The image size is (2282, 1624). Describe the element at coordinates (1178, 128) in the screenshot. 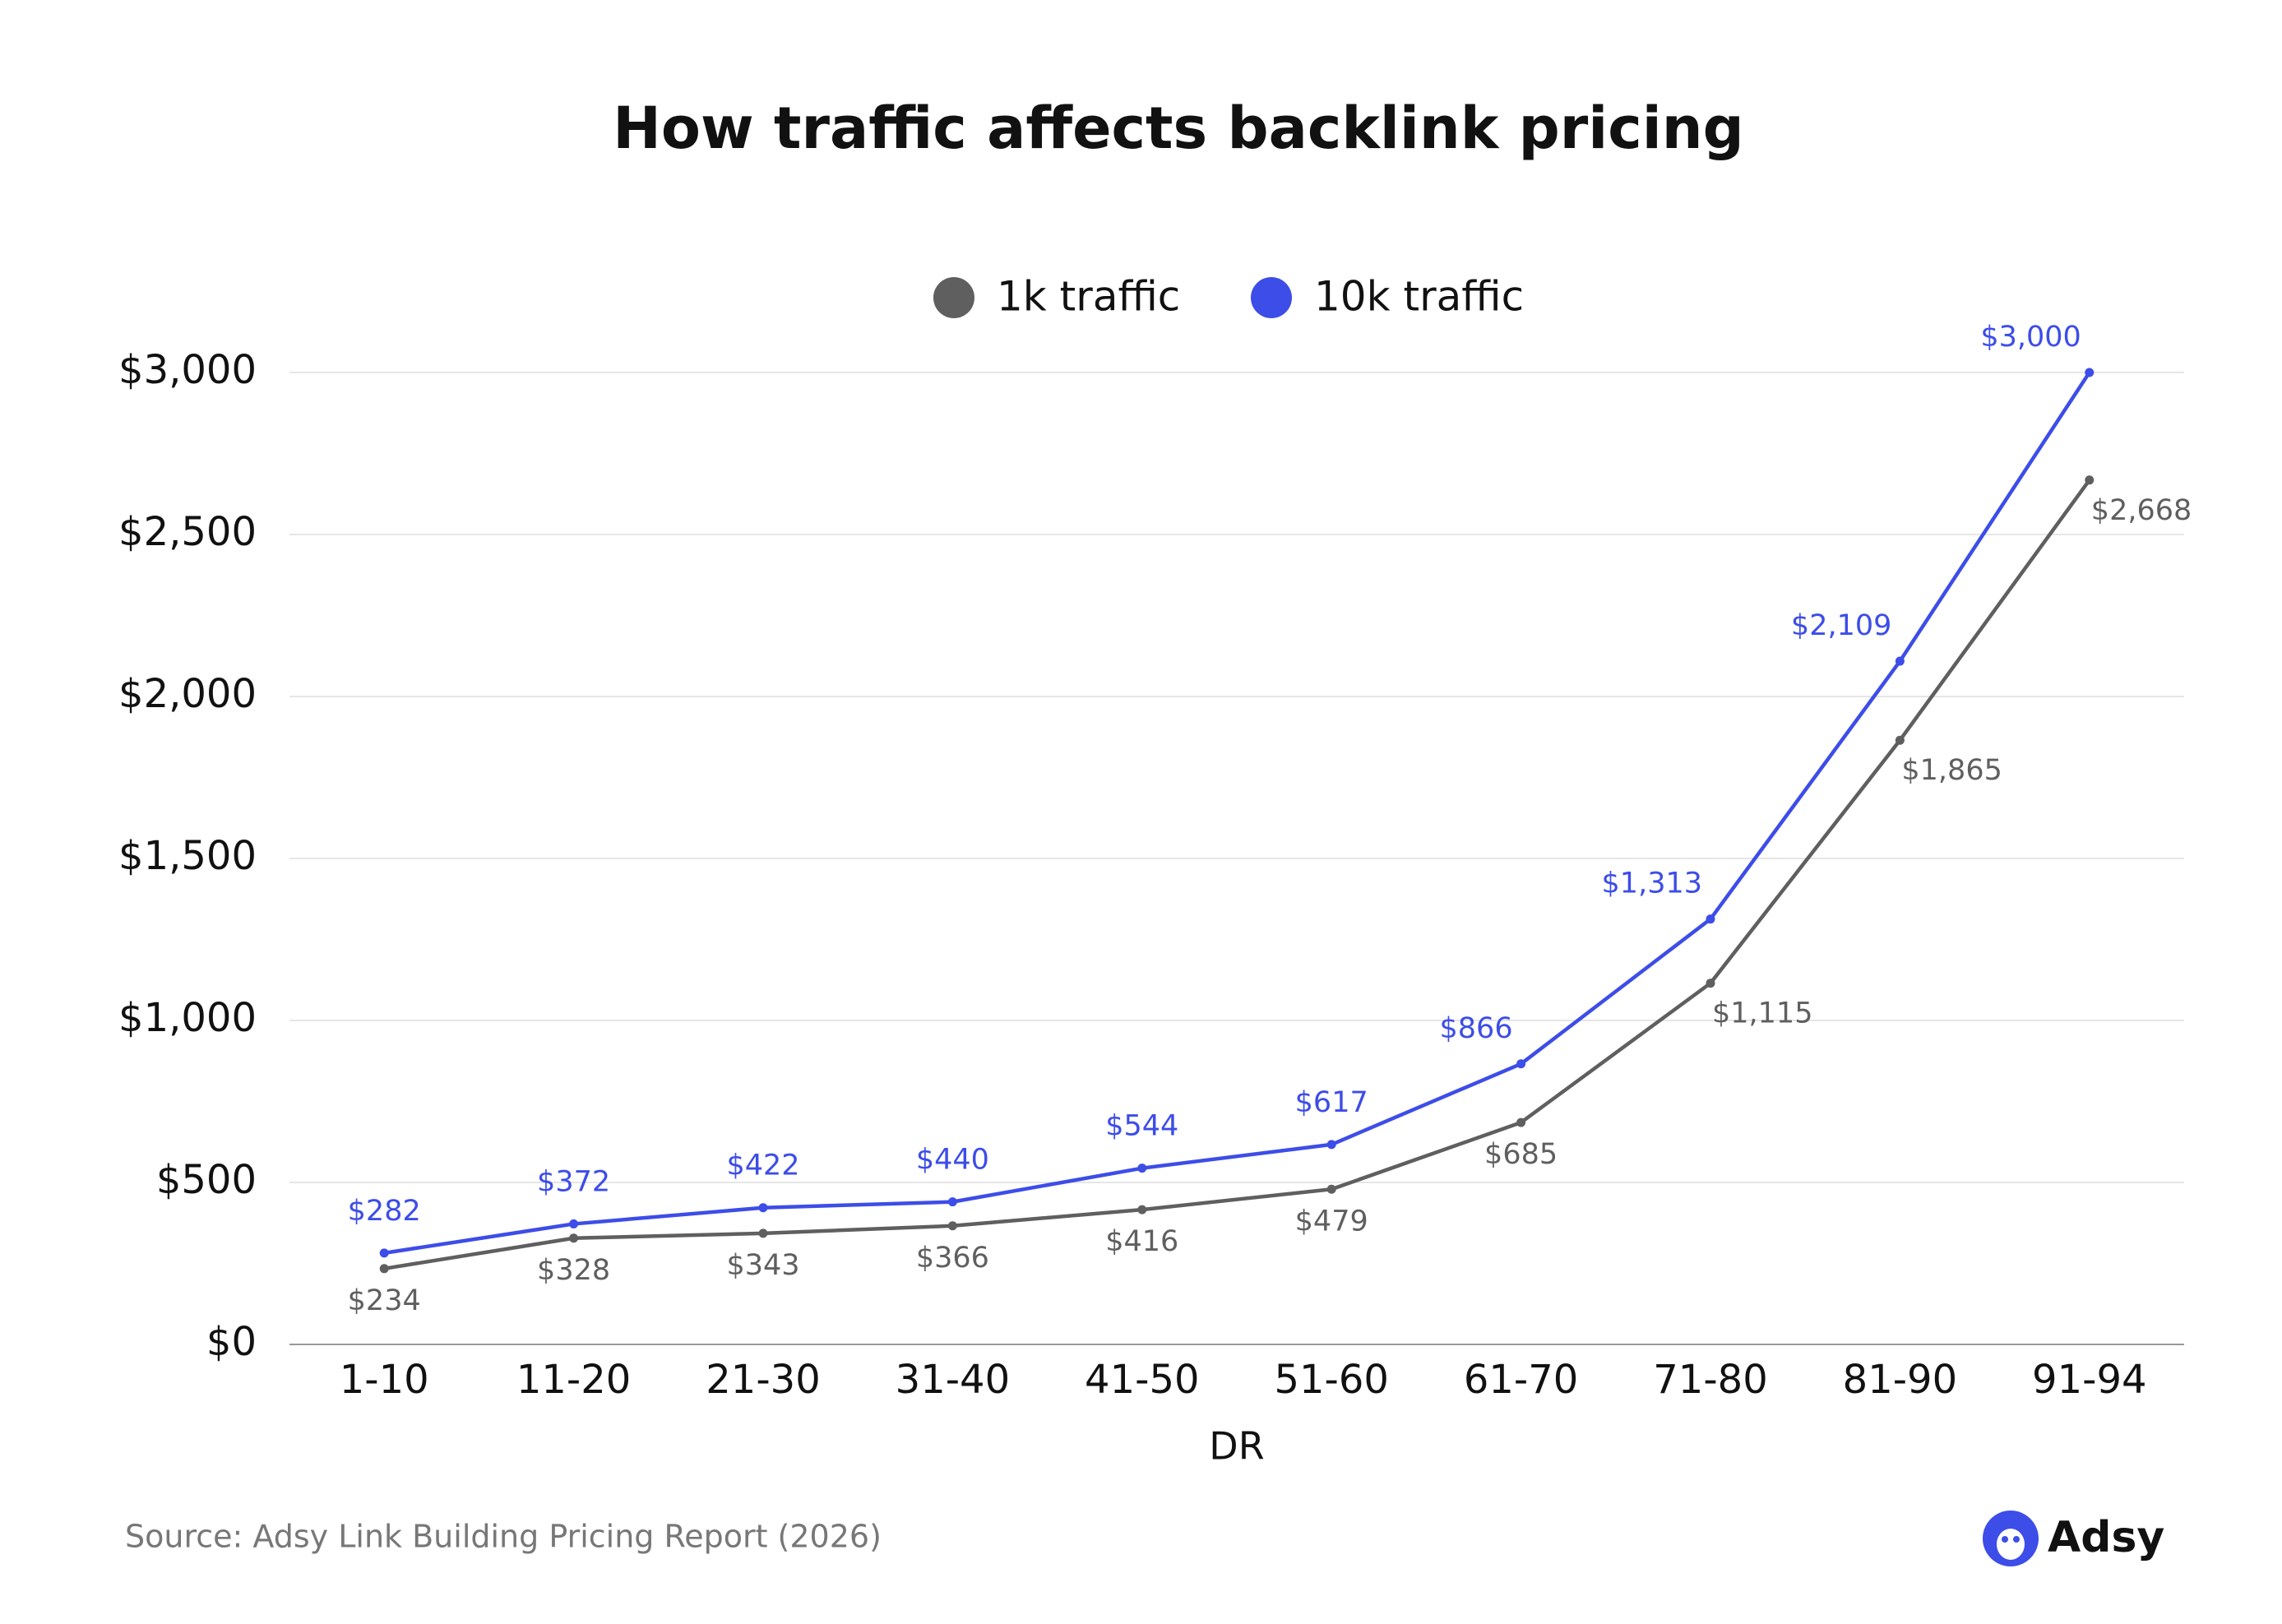

I see `chart-title: How traffic affects backlink pricing` at that location.